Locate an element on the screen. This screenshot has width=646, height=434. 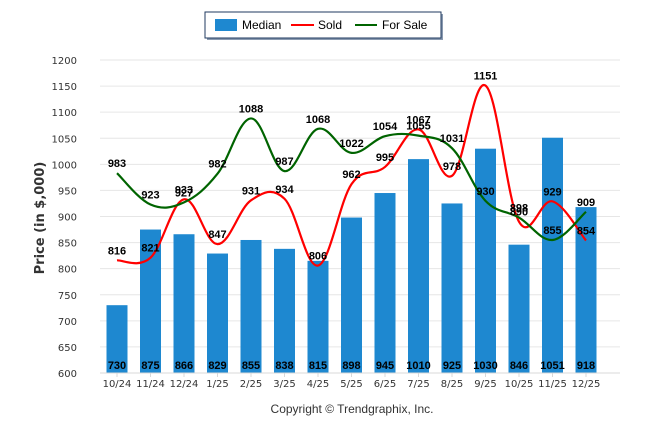
data-label-for-sale: 1055 is located at coordinates (418, 127).